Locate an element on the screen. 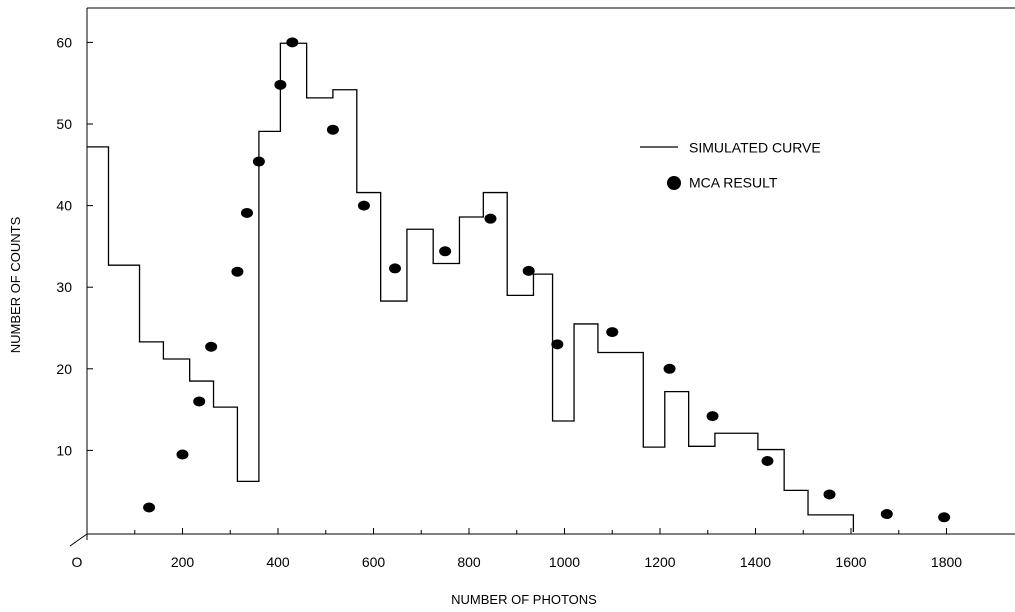  legend-label-mca-result: MCA RESULT is located at coordinates (733, 183).